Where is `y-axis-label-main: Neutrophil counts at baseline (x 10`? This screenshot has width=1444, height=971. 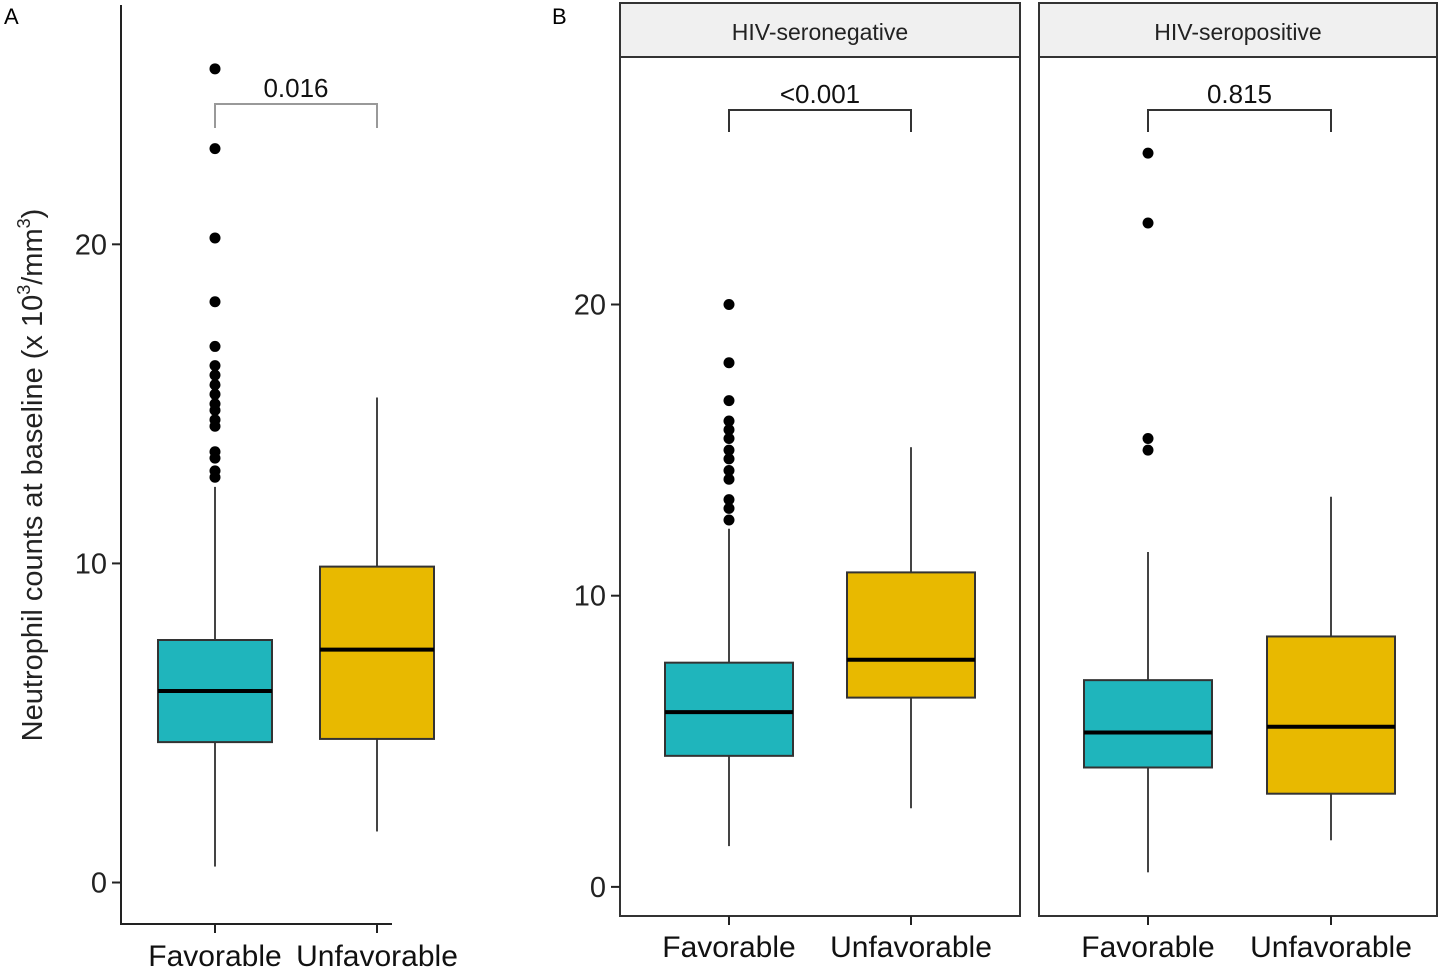 y-axis-label-main: Neutrophil counts at baseline (x 10 is located at coordinates (33, 518).